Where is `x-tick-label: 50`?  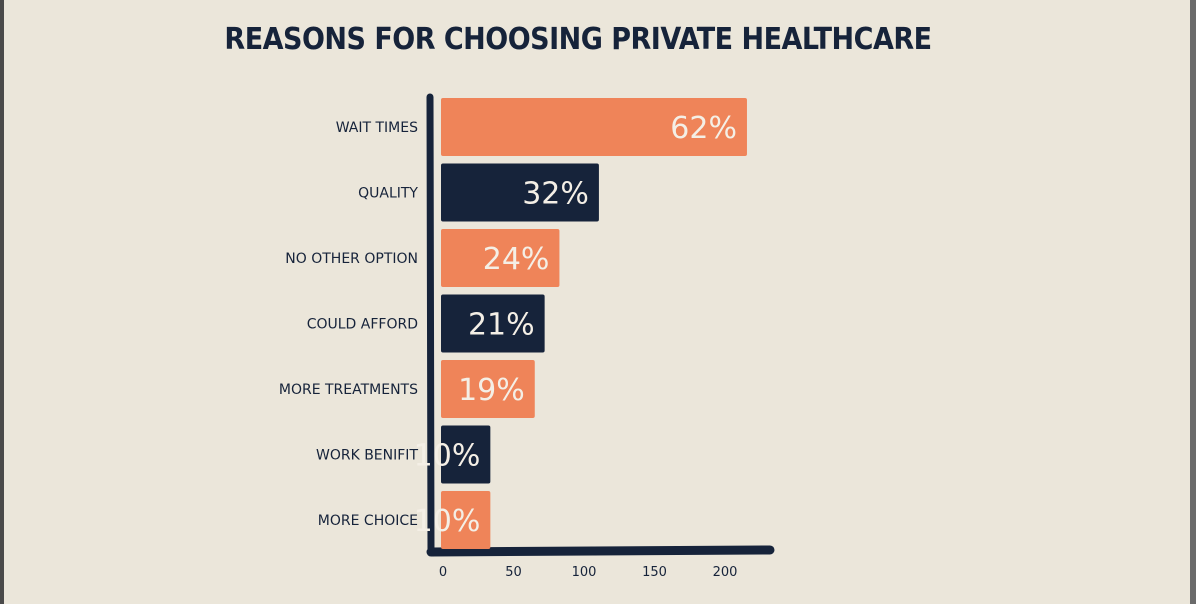 x-tick-label: 50 is located at coordinates (513, 572).